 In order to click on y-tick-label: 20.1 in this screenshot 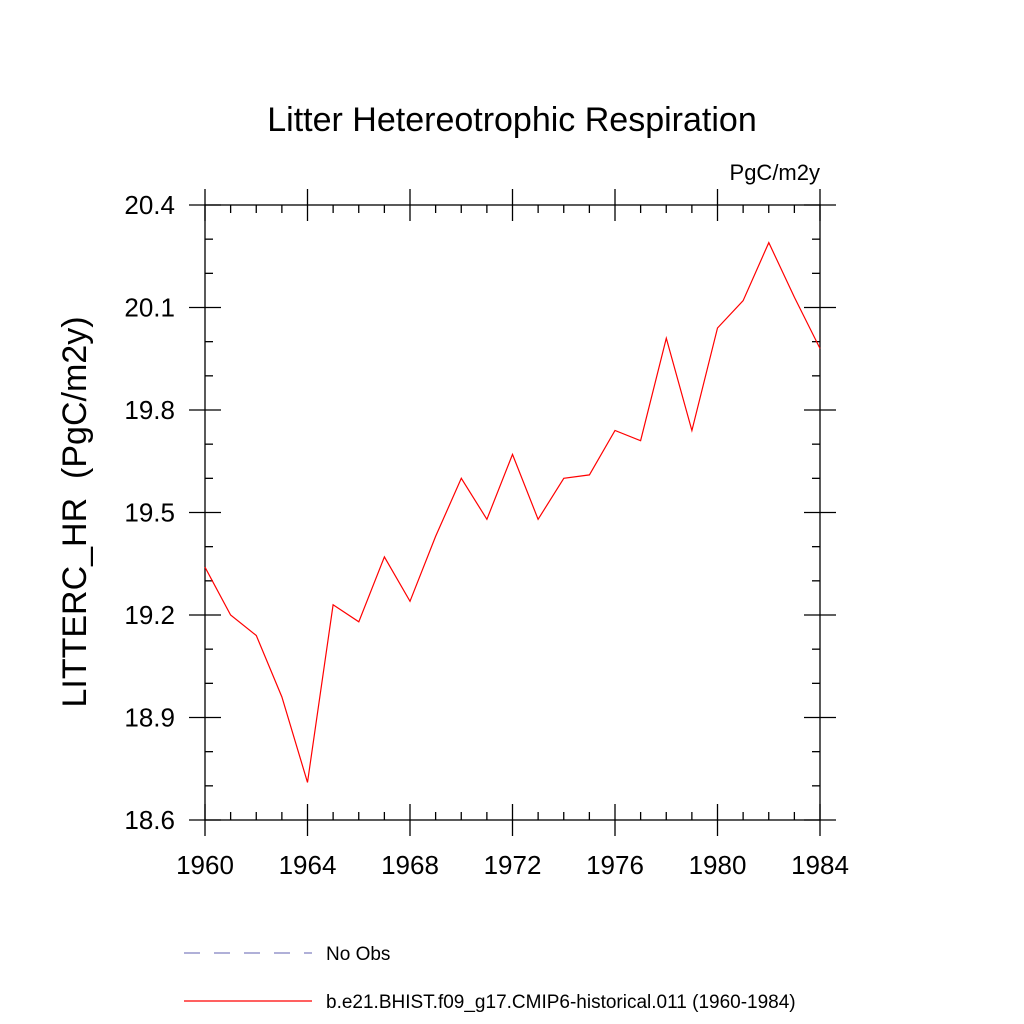, I will do `click(149, 308)`.